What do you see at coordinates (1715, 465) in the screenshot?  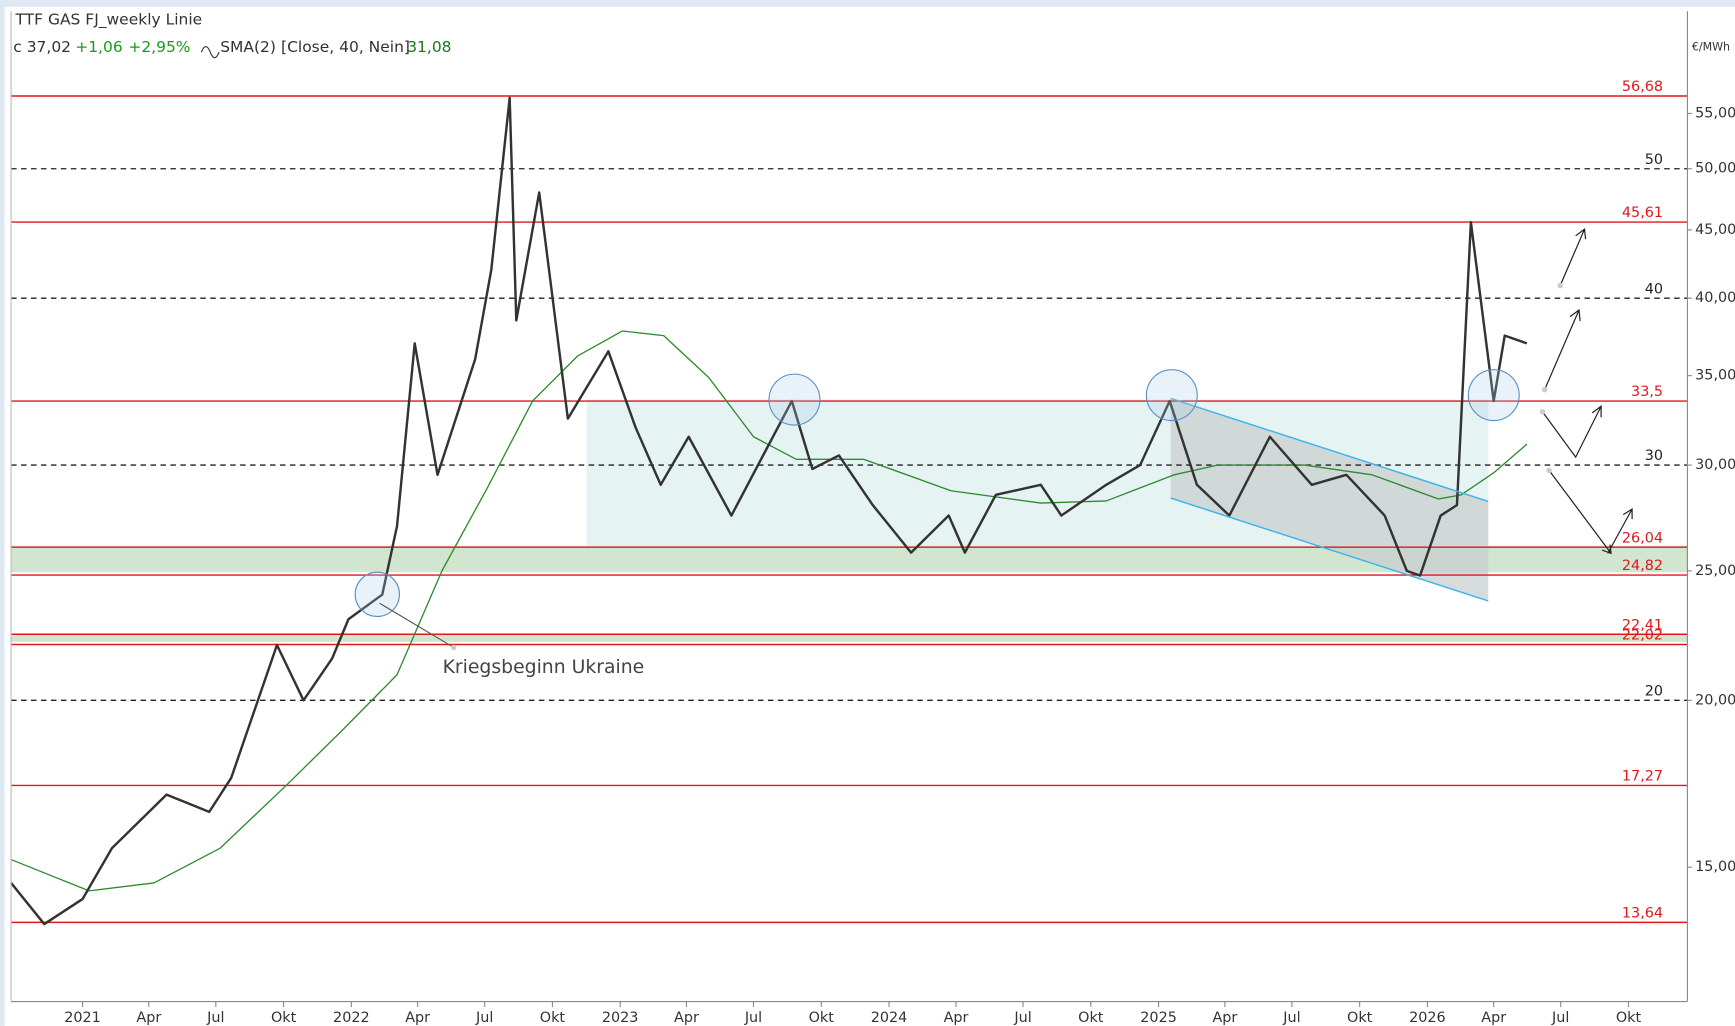 I see `y-tick-label: 30,00` at bounding box center [1715, 465].